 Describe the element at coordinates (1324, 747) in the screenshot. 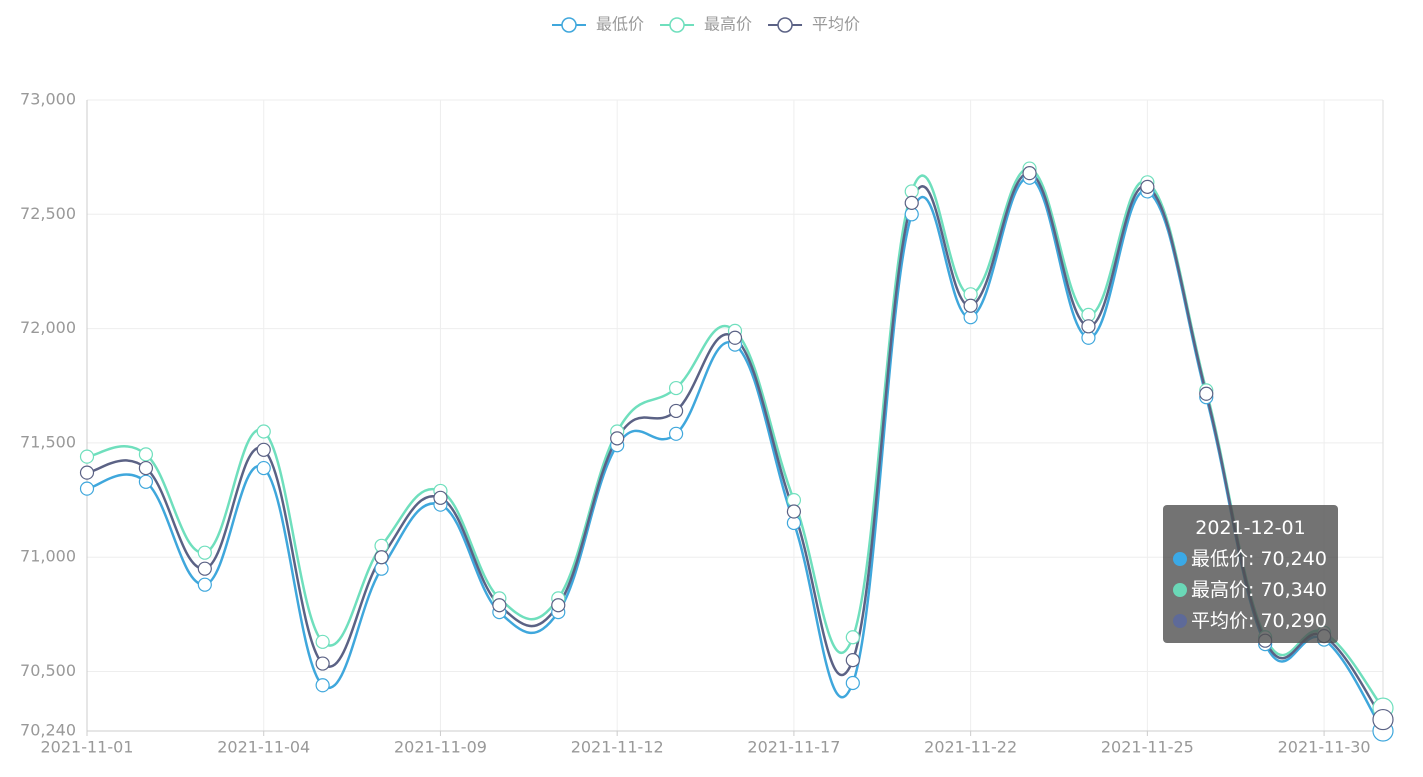

I see `x-tick-label: 2021-11-30` at that location.